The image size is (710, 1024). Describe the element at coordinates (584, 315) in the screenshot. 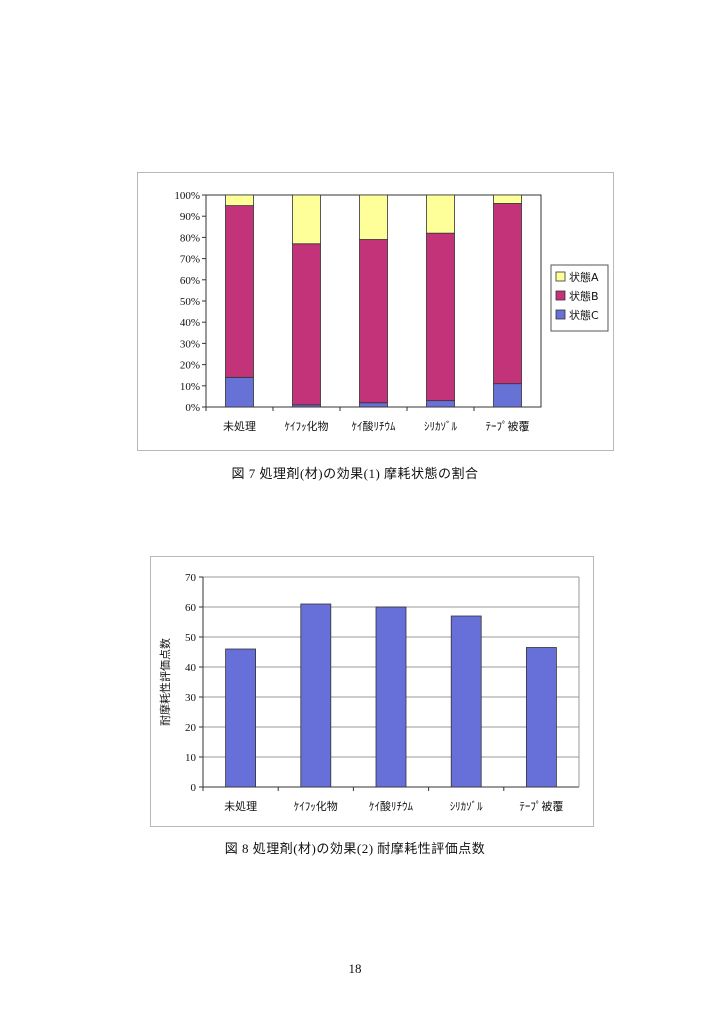

I see `legend-label: 状態C` at that location.